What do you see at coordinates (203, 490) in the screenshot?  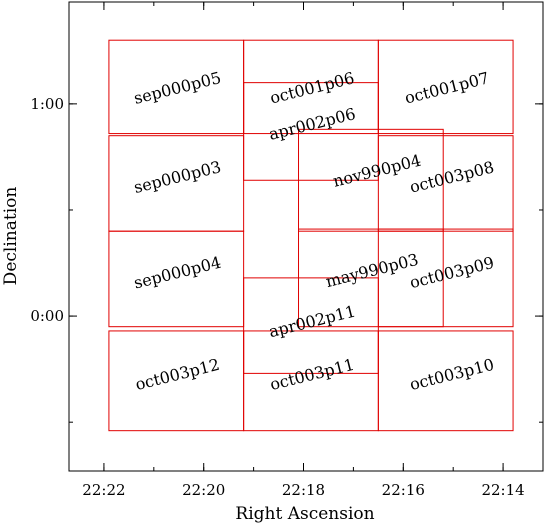 I see `x-tick-label: 22:20` at bounding box center [203, 490].